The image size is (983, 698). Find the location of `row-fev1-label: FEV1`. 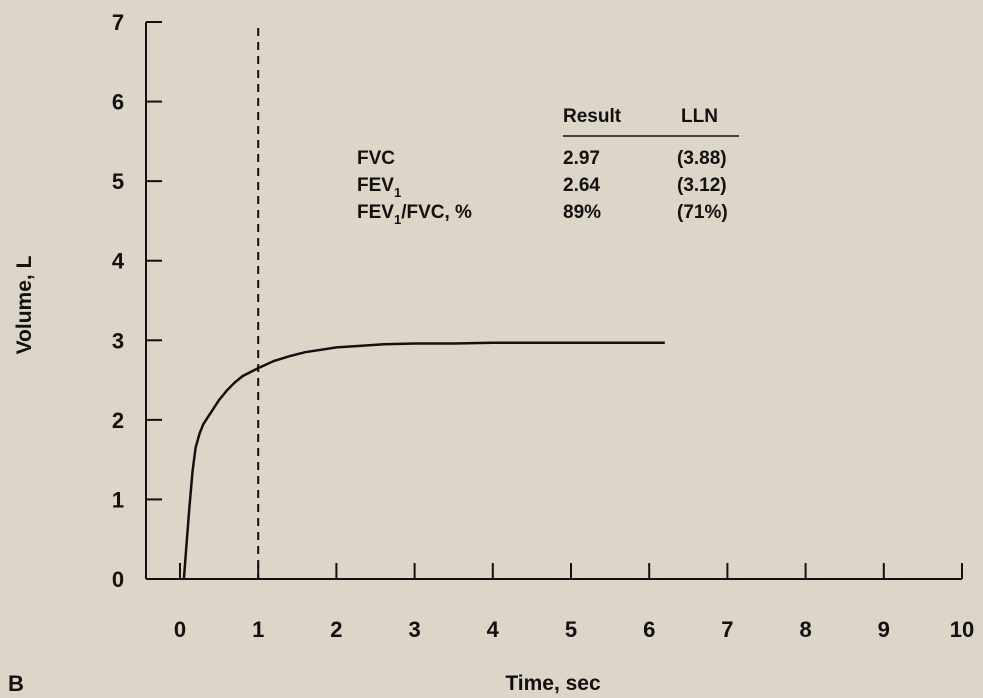

row-fev1-label: FEV1 is located at coordinates (379, 187).